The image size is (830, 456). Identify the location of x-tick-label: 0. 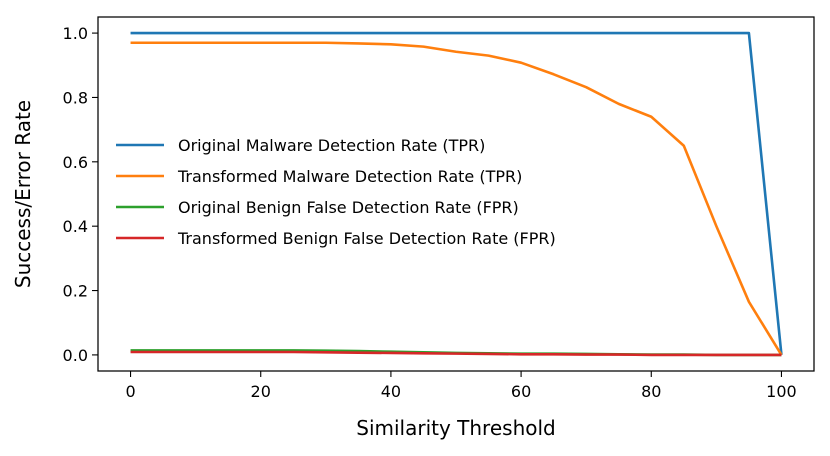
(130, 391).